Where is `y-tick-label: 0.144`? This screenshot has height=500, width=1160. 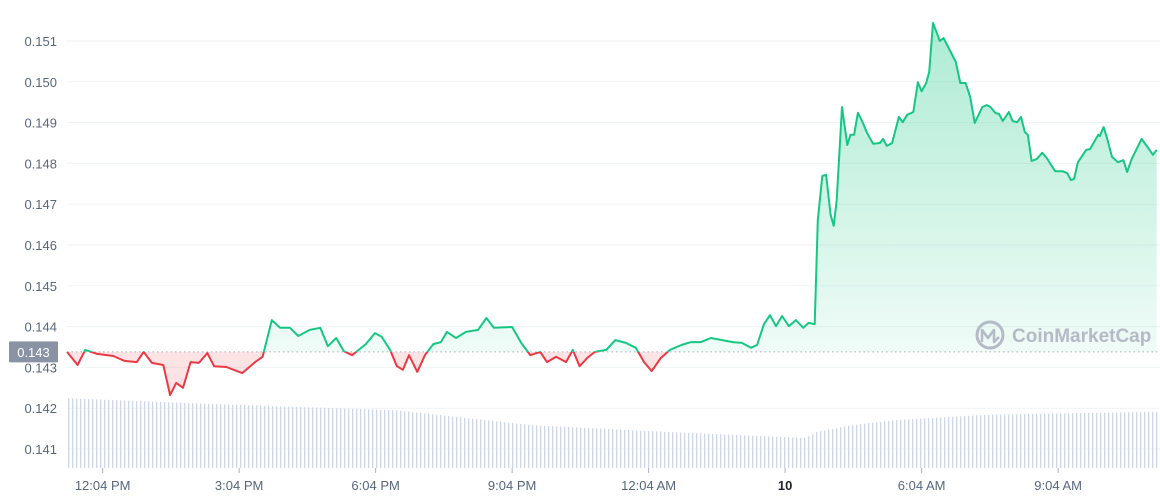 y-tick-label: 0.144 is located at coordinates (40, 327).